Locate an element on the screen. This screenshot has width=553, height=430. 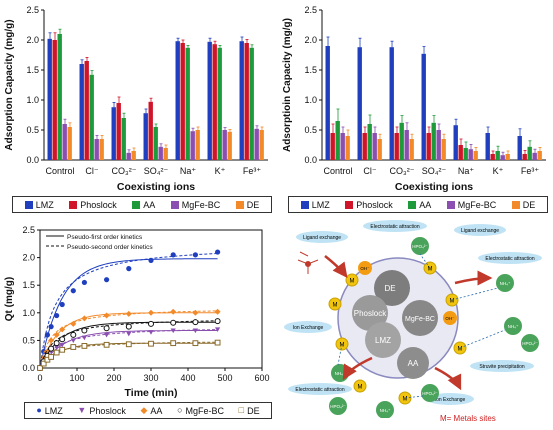
legend-item: LMZ is located at coordinates (39, 205).